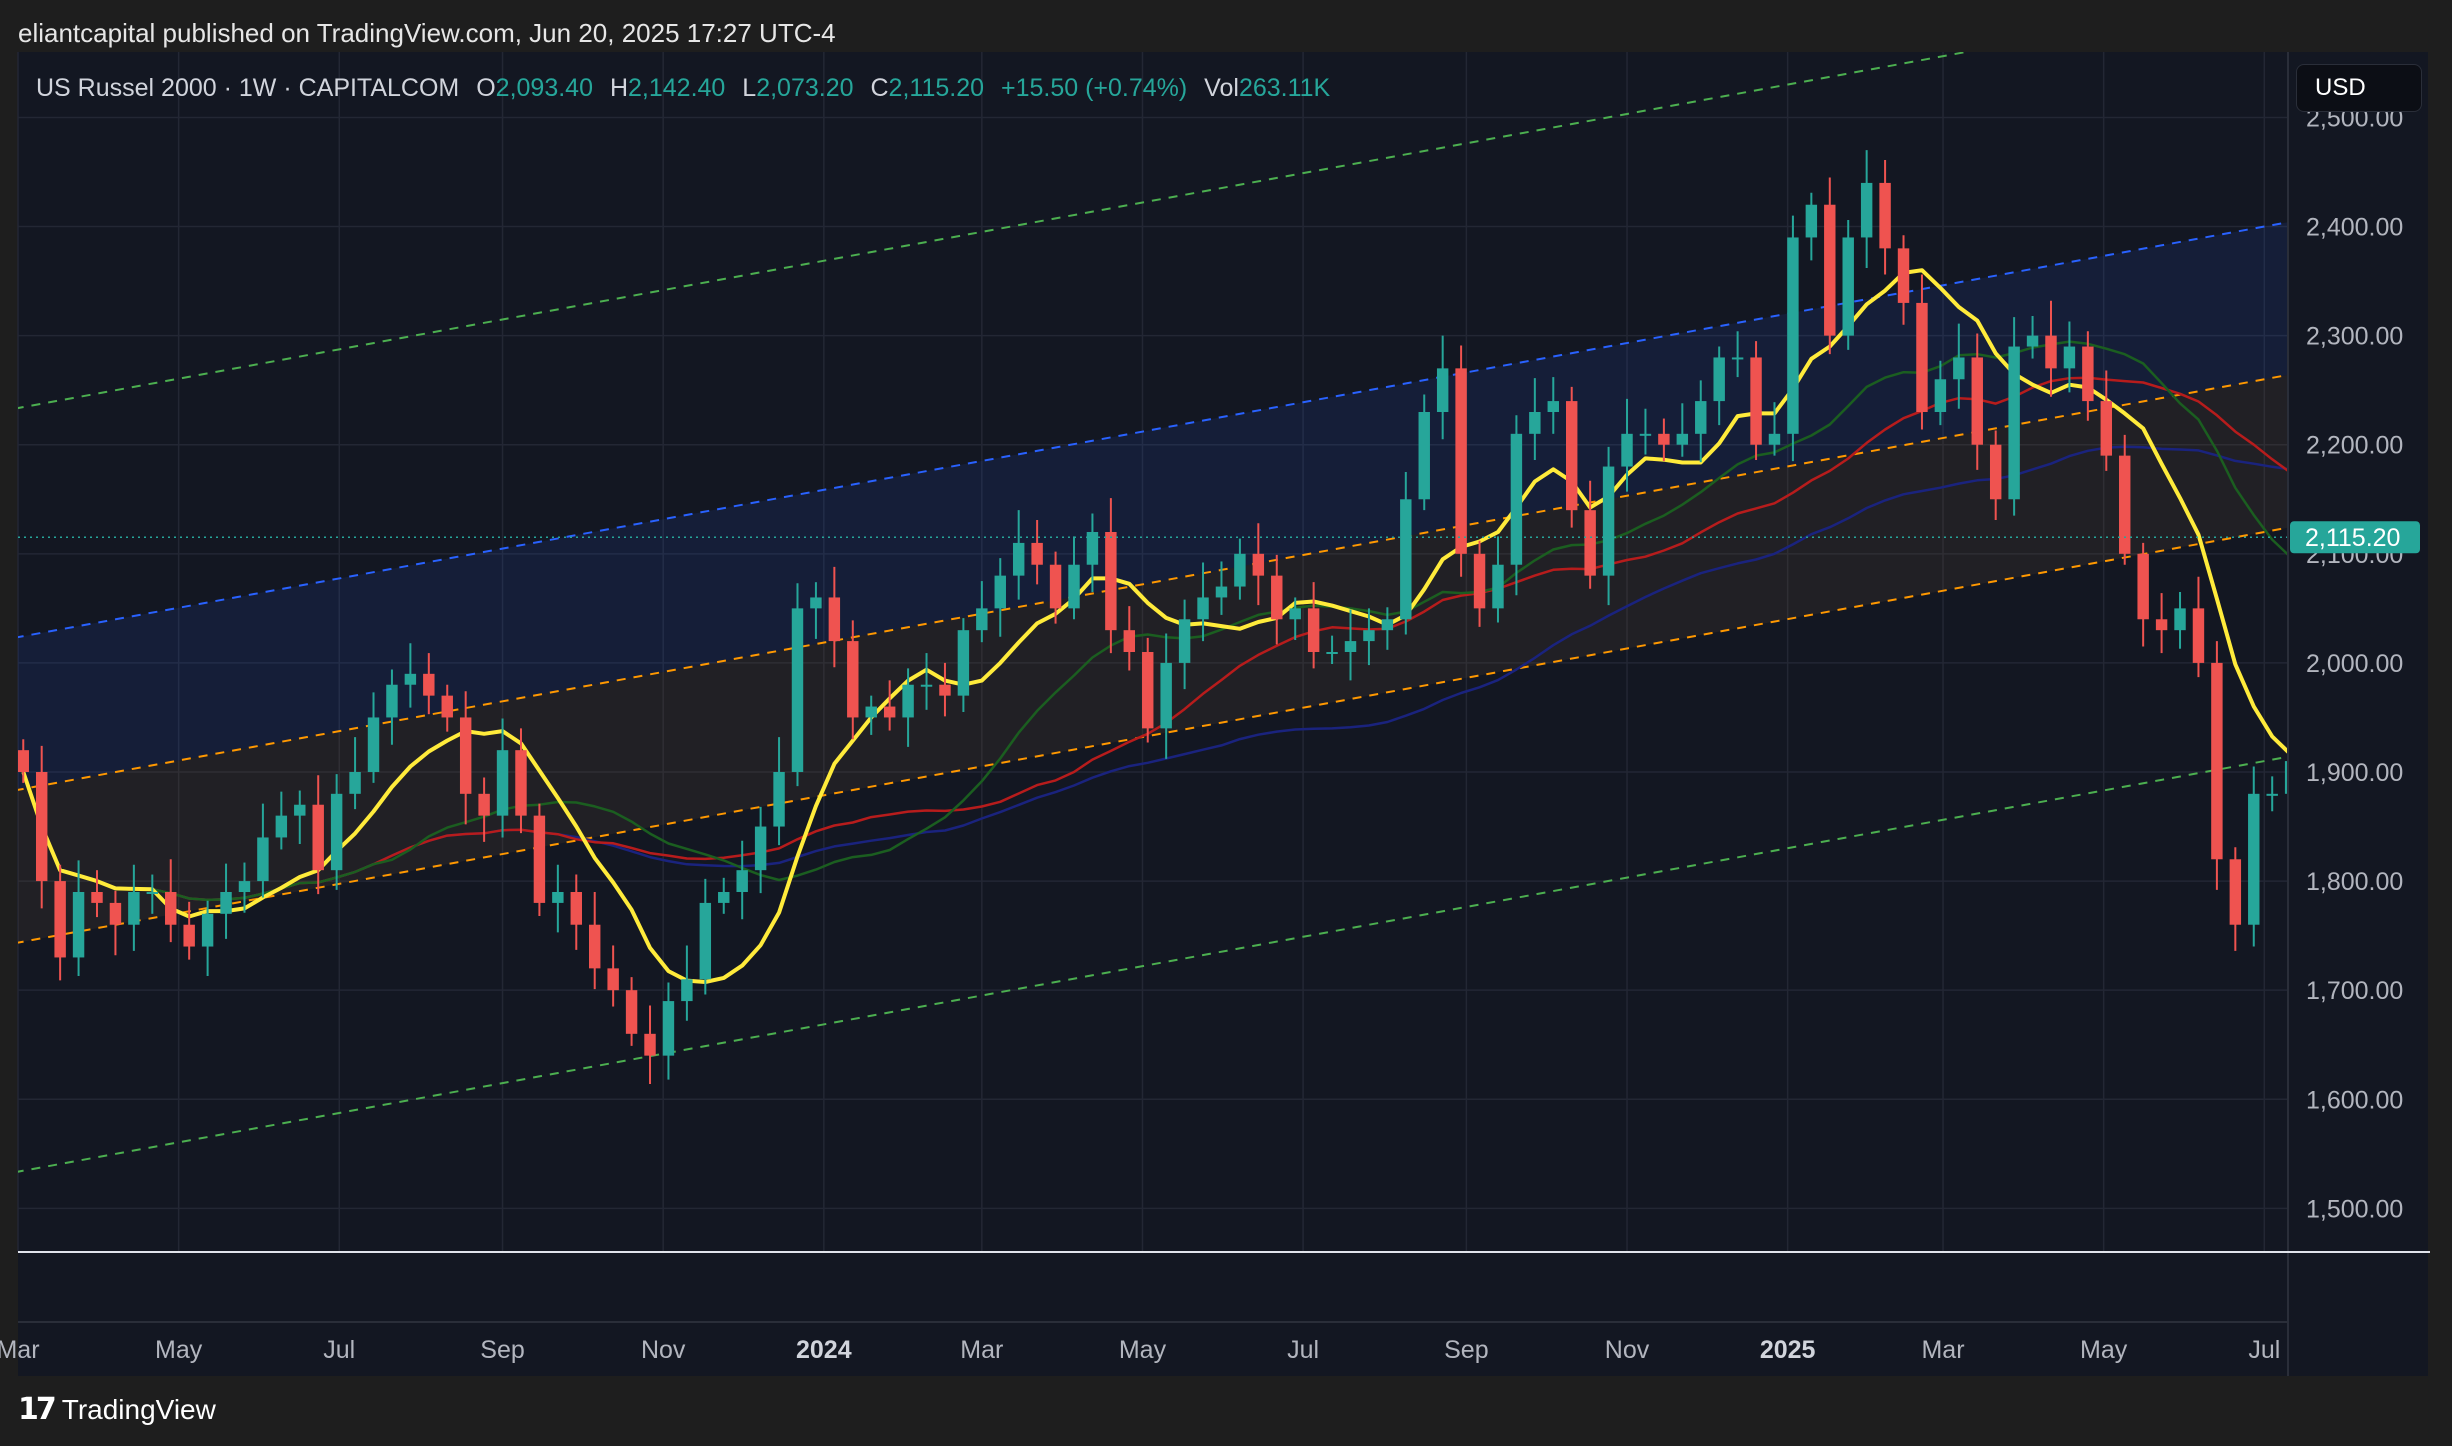  Describe the element at coordinates (138, 1409) in the screenshot. I see `brand-label: TradingView` at that location.